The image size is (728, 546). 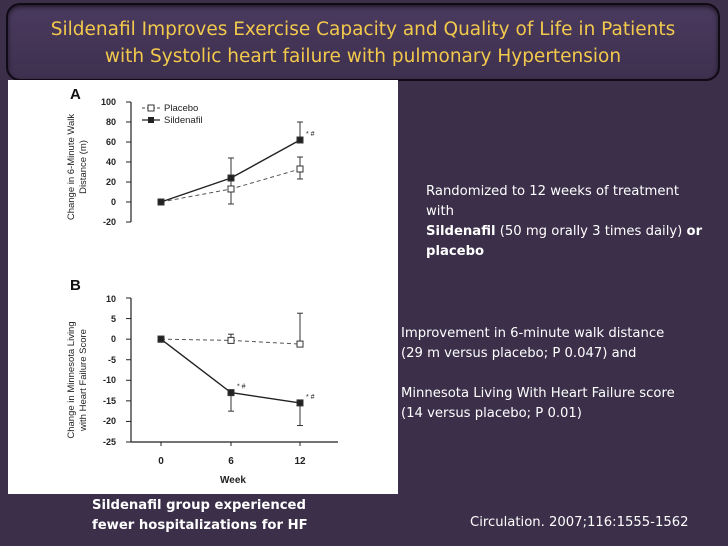 What do you see at coordinates (108, 102) in the screenshot?
I see `a-ytick-label: 100` at bounding box center [108, 102].